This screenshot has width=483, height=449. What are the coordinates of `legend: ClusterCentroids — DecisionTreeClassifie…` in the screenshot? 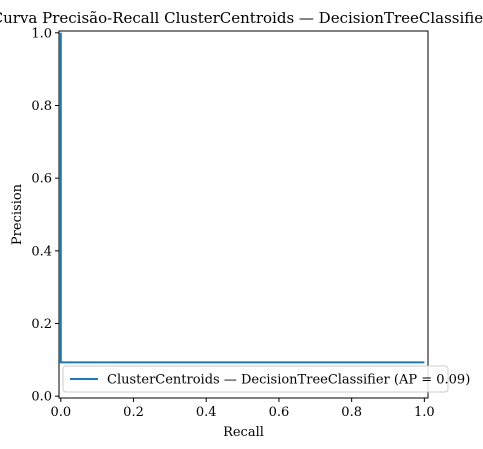 It's located at (266, 379).